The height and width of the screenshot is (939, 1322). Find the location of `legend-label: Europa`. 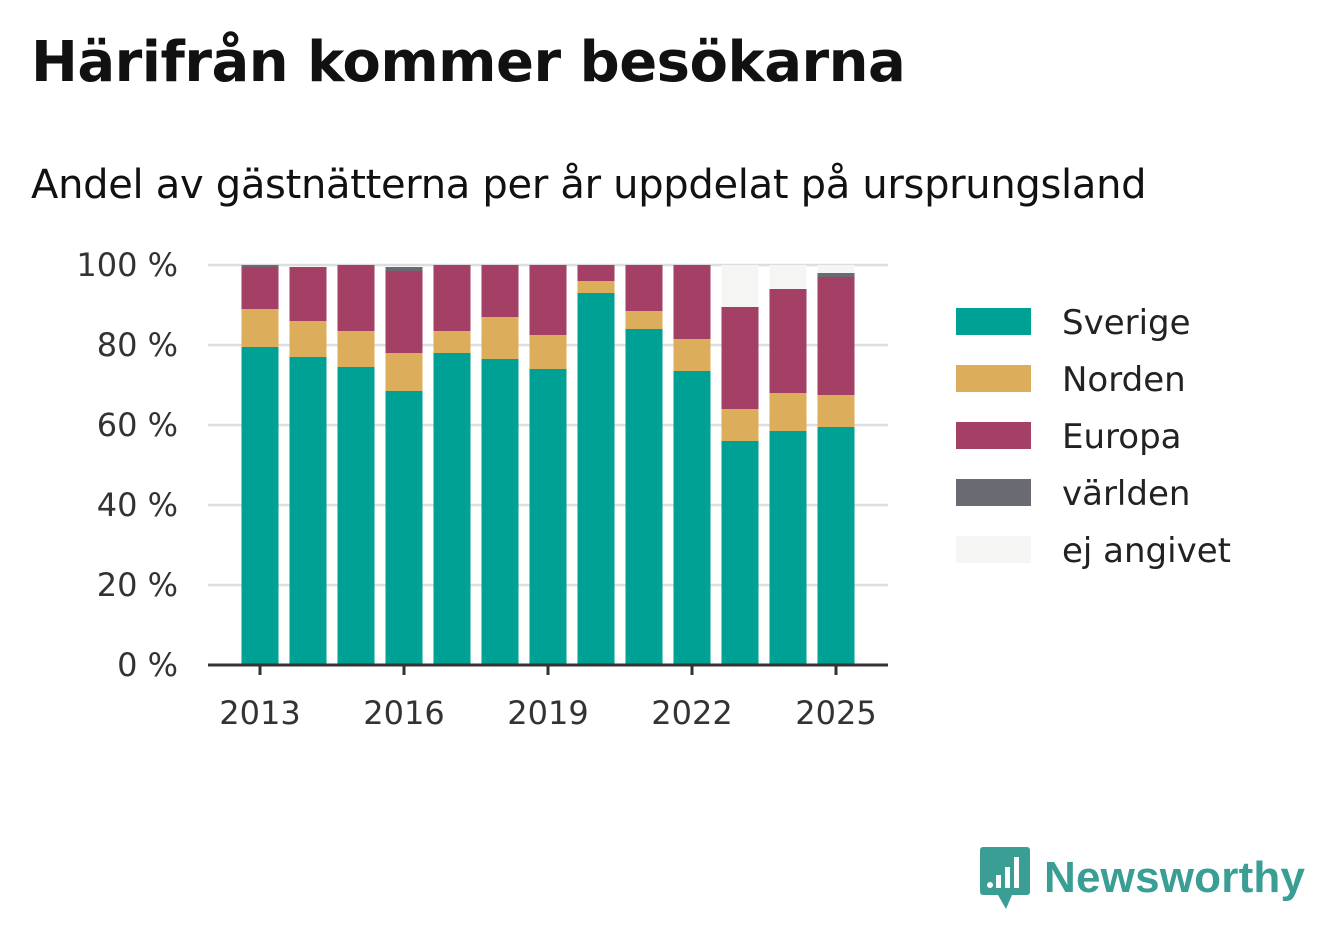

legend-label: Europa is located at coordinates (1121, 437).